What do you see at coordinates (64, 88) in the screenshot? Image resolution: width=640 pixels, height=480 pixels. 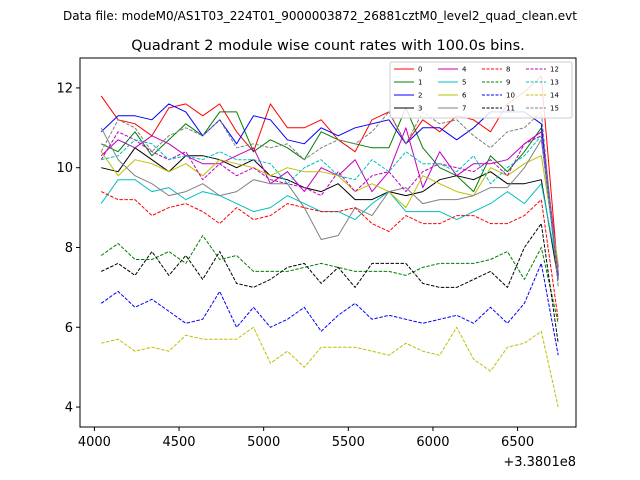 I see `y-tick-label: 12` at bounding box center [64, 88].